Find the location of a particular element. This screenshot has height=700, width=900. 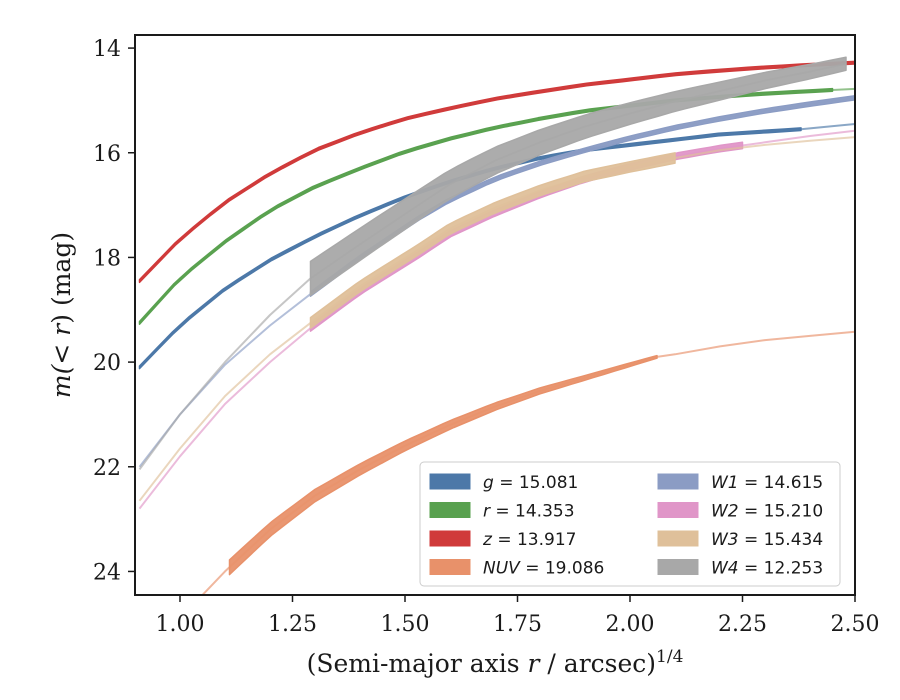

legend-item-w2: W2 = 15.210 is located at coordinates (740, 512).